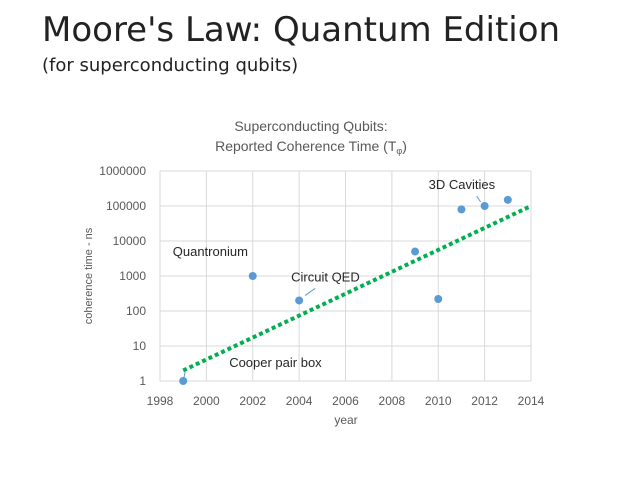 The image size is (638, 479). Describe the element at coordinates (160, 401) in the screenshot. I see `x-tick-label: 1998` at that location.